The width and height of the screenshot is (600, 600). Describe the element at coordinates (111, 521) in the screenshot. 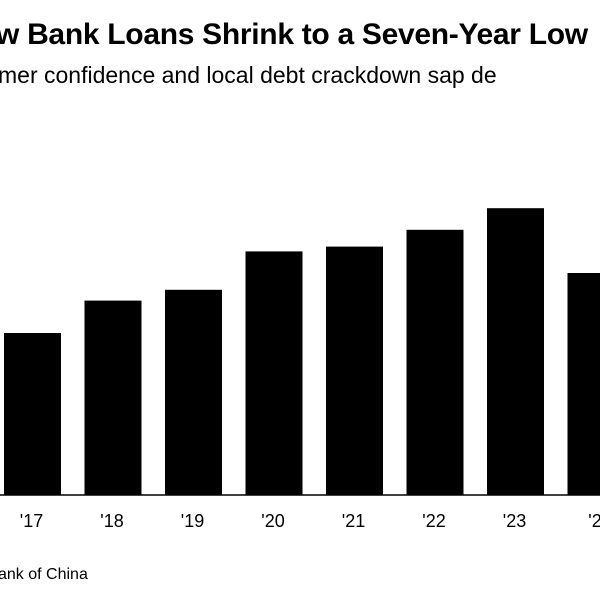

I see `x-tick-label: '18` at that location.